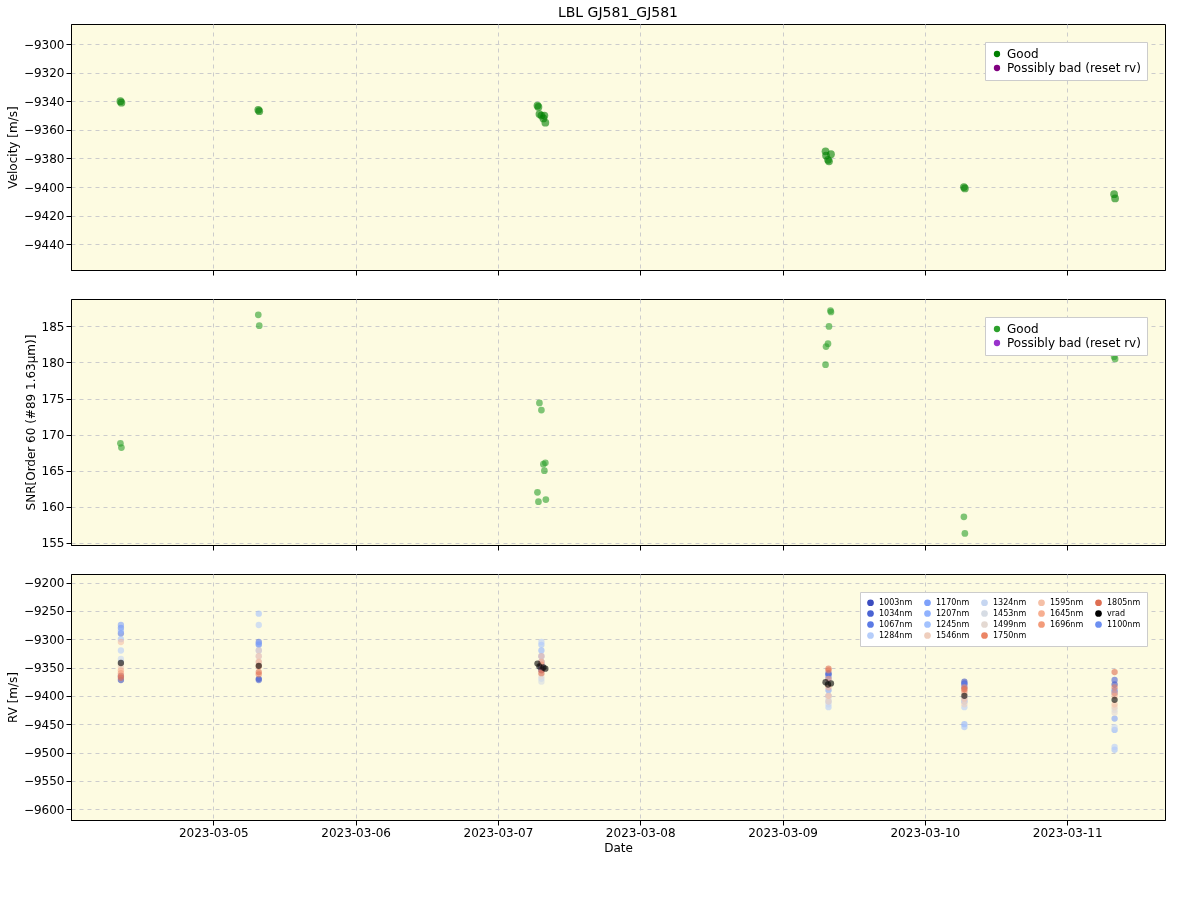  Describe the element at coordinates (44, 101) in the screenshot. I see `y-tick-label: −9340` at that location.